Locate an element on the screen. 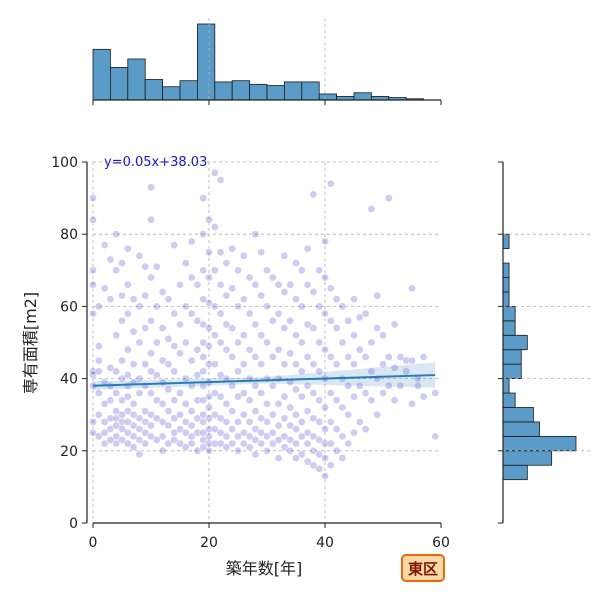  district-badge-label: 東区 is located at coordinates (423, 569).